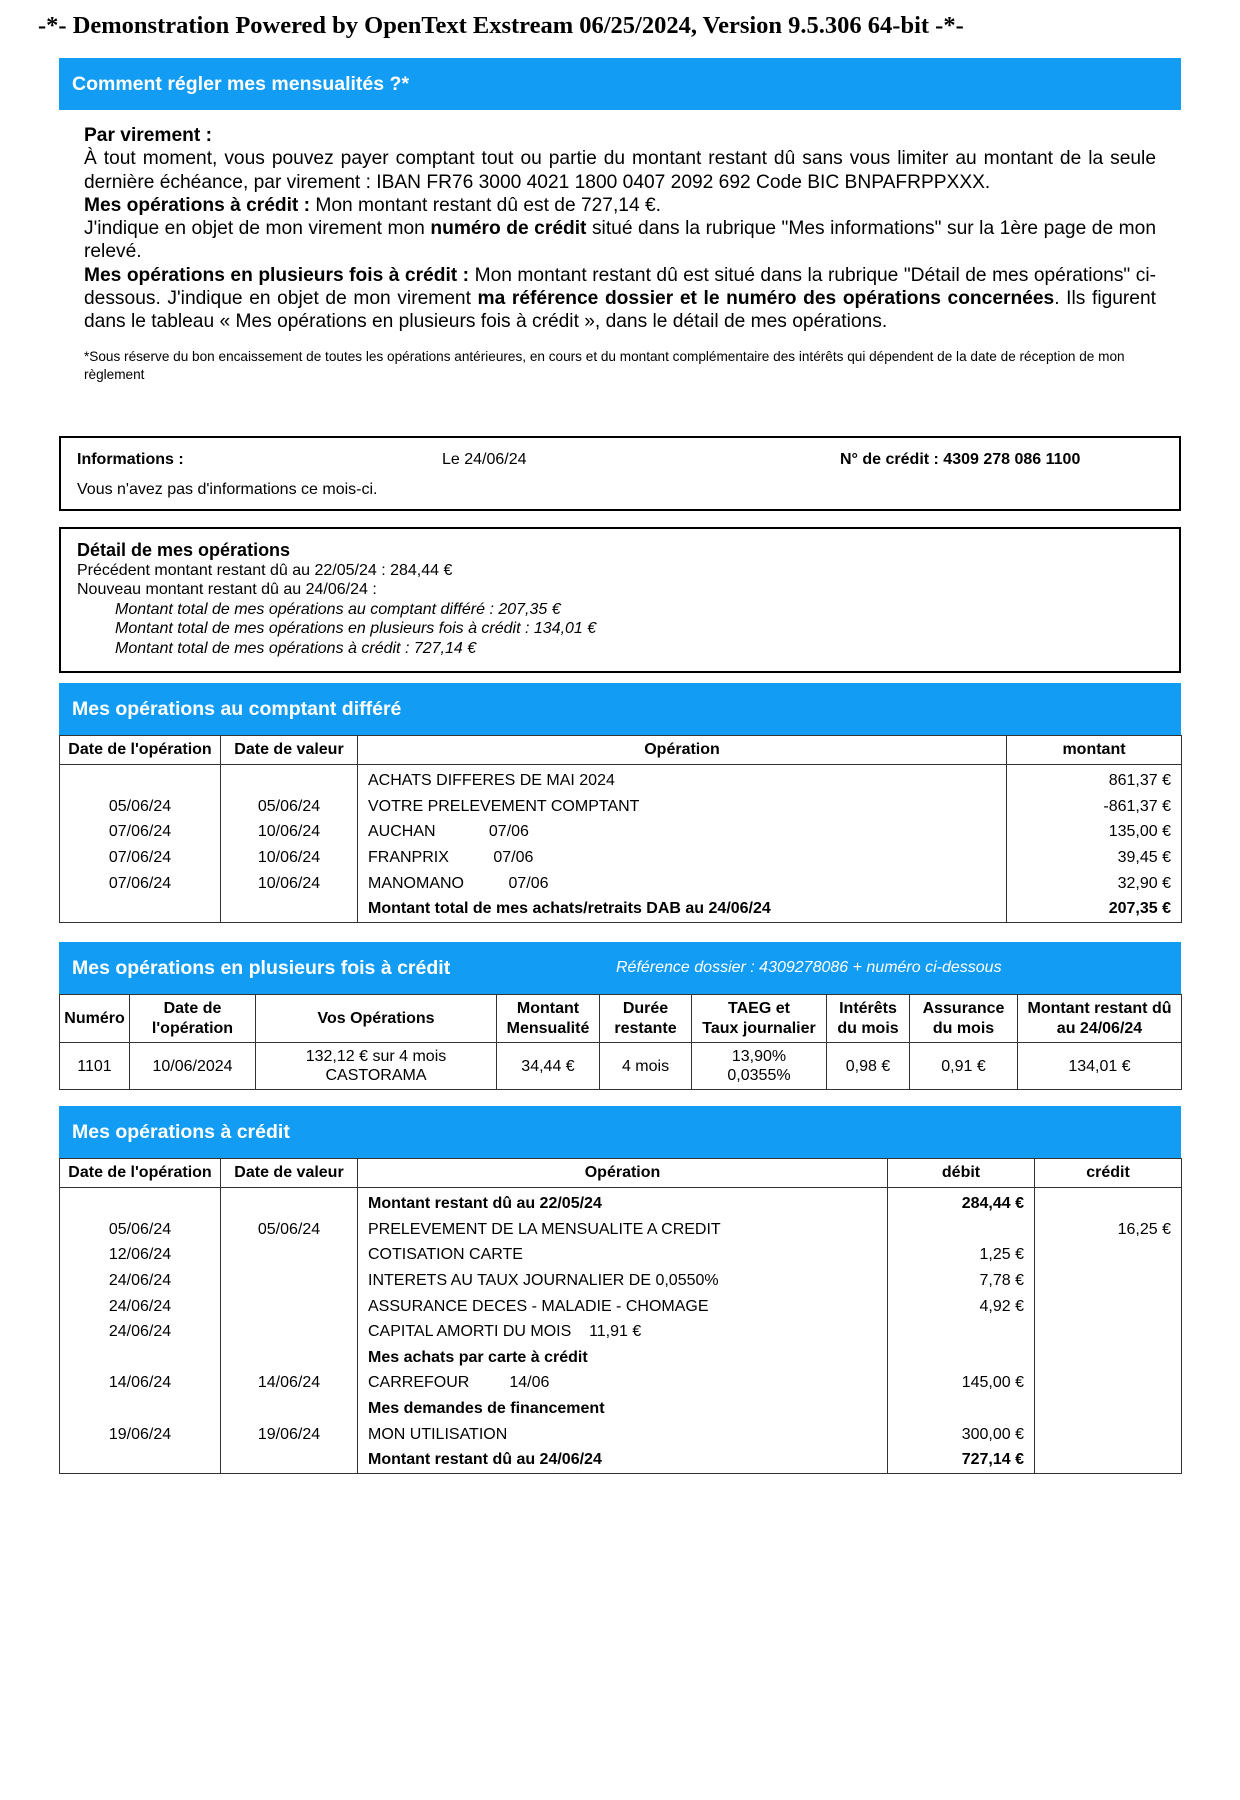  Describe the element at coordinates (484, 459) in the screenshot. I see `info-date: Le 24/06/24` at that location.